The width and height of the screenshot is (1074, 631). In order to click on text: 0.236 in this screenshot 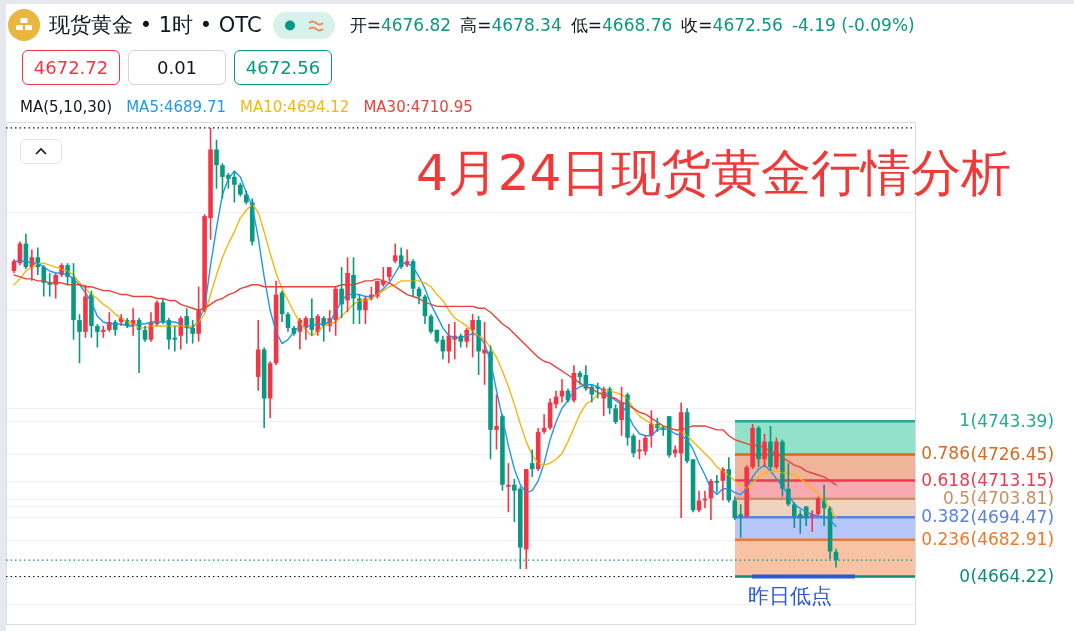, I will do `click(945, 538)`.